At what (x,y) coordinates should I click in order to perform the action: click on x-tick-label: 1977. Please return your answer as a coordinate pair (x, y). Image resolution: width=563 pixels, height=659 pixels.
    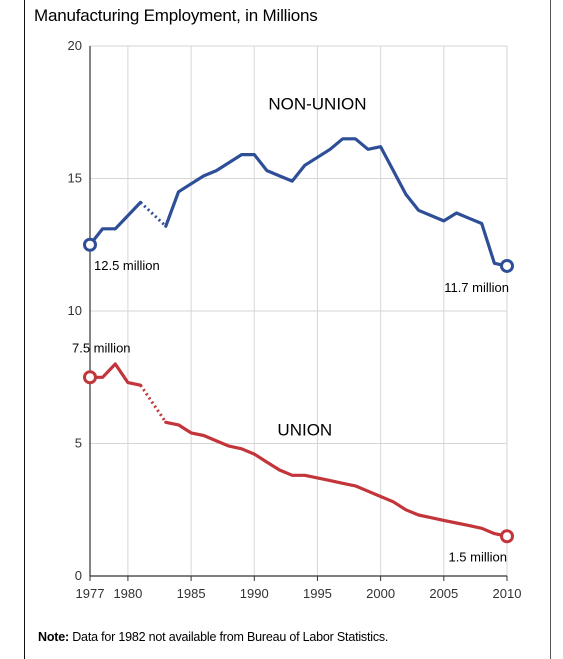
    Looking at the image, I should click on (90, 593).